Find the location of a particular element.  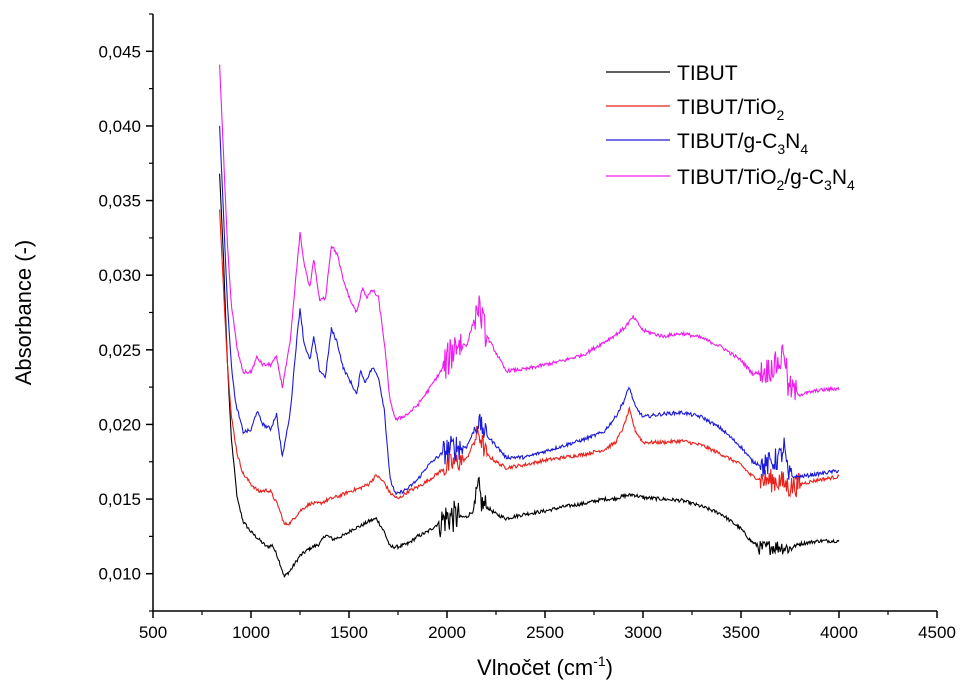

x-tick-label: 500 is located at coordinates (153, 632).